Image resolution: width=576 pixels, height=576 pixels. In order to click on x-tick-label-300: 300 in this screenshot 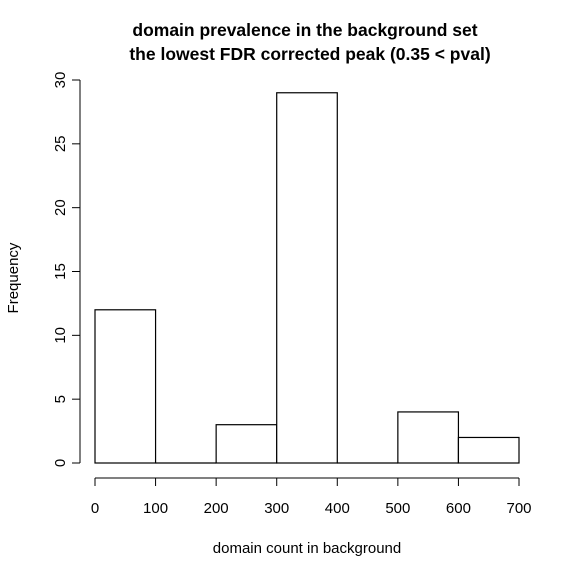, I will do `click(276, 508)`.